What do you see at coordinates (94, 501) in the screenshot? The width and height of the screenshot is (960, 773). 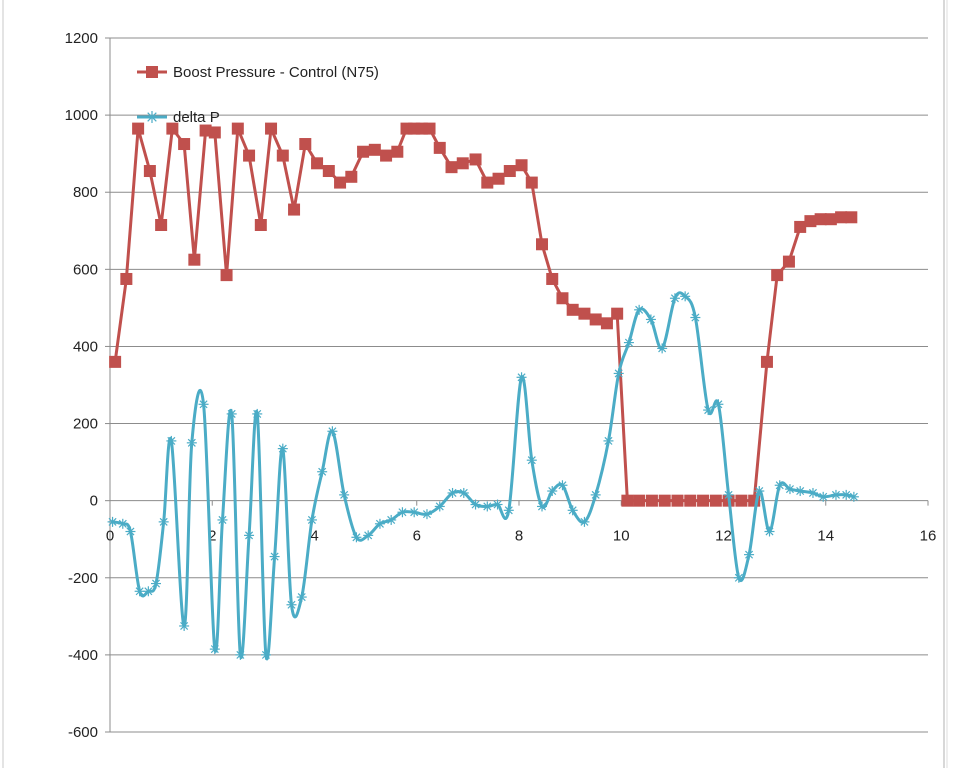 I see `y-tick-label: 0` at bounding box center [94, 501].